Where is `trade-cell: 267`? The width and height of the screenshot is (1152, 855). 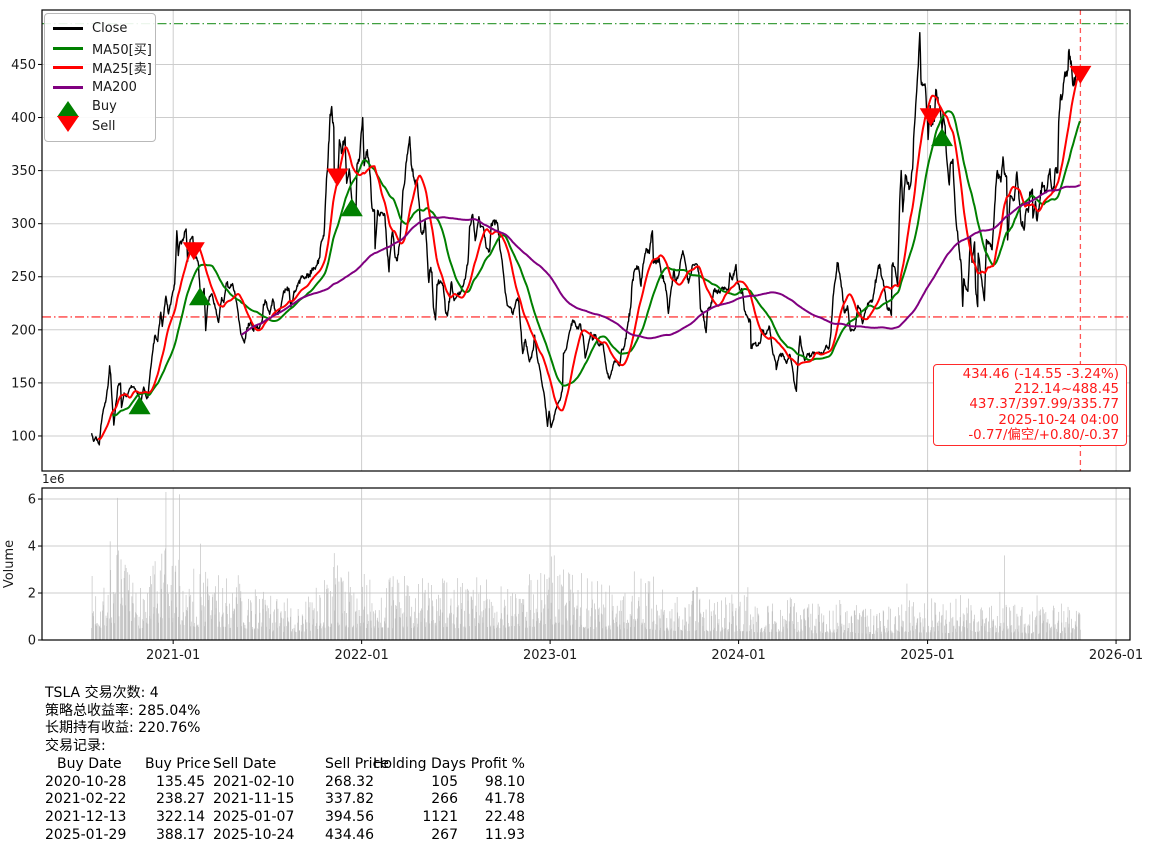 trade-cell: 267 is located at coordinates (444, 834).